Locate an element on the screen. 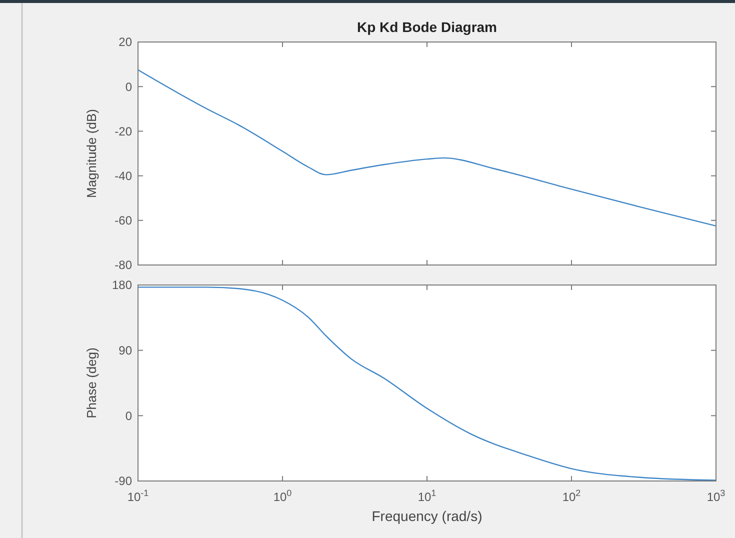  y-tick-label: -20 is located at coordinates (123, 131).